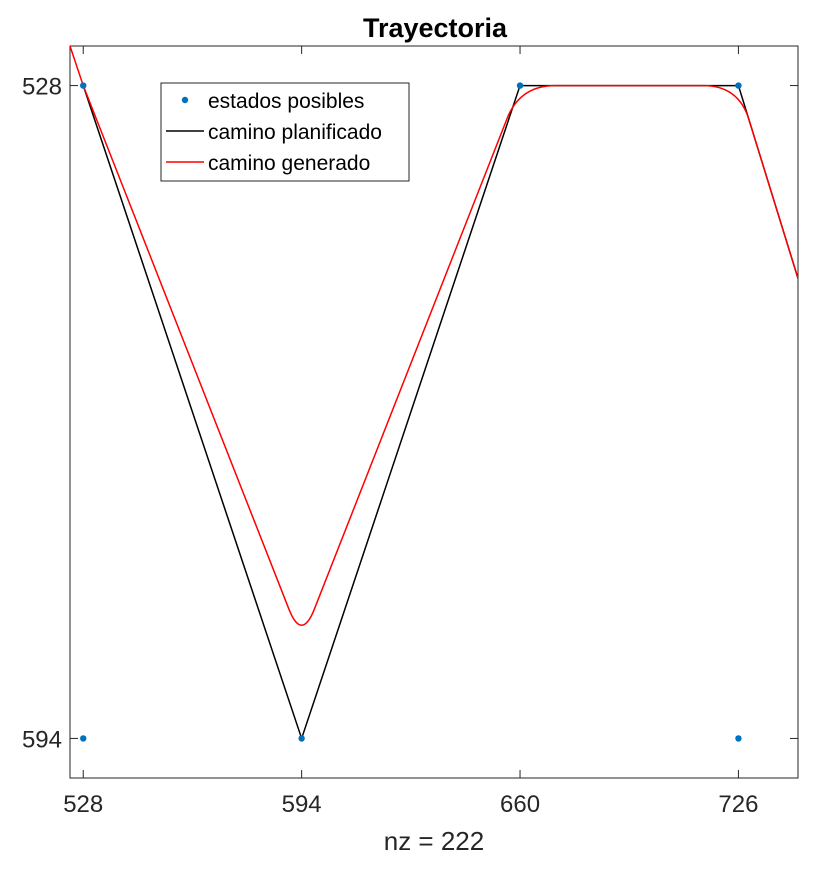 Image resolution: width=815 pixels, height=880 pixels. What do you see at coordinates (42, 739) in the screenshot?
I see `y-tick-label: 594` at bounding box center [42, 739].